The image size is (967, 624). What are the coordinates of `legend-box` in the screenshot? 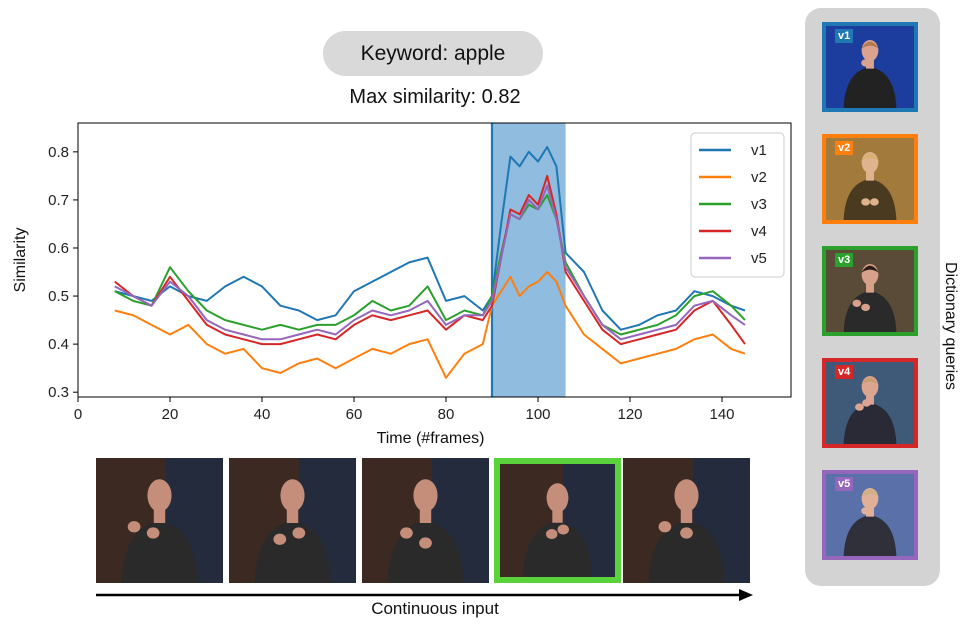 It's located at (737, 205).